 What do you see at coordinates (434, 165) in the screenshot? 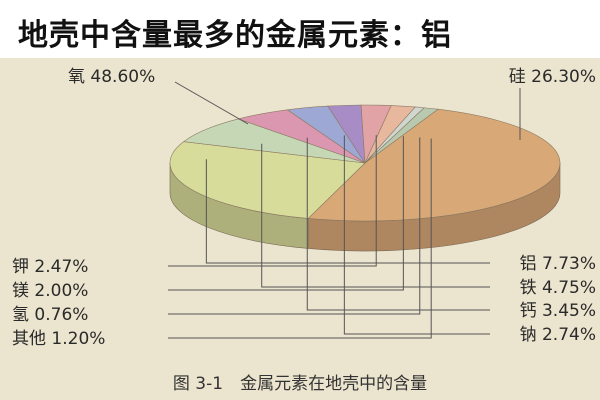
I see `pie-slice-氧` at bounding box center [434, 165].